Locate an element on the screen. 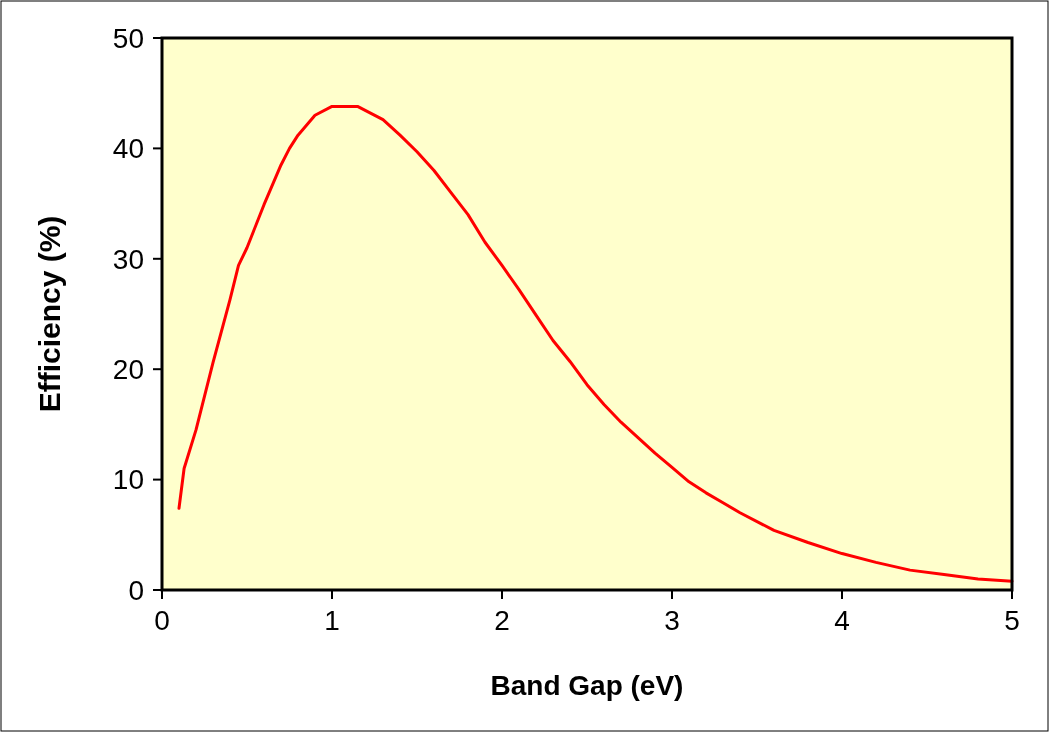 The height and width of the screenshot is (732, 1049). y-tick-label: 30 is located at coordinates (128, 259).